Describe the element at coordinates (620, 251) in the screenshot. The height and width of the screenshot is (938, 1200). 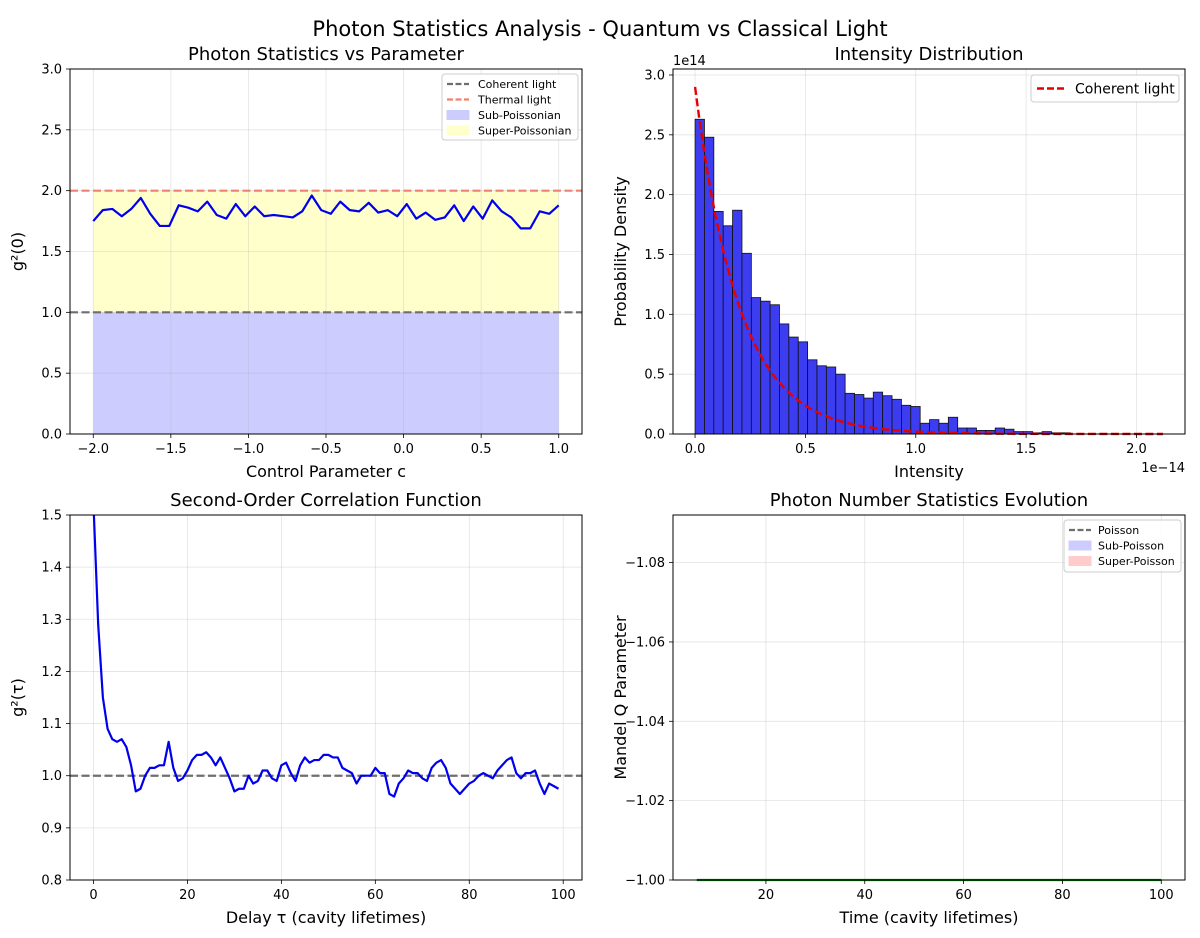
I see `y-axis-label: Probability Density` at that location.